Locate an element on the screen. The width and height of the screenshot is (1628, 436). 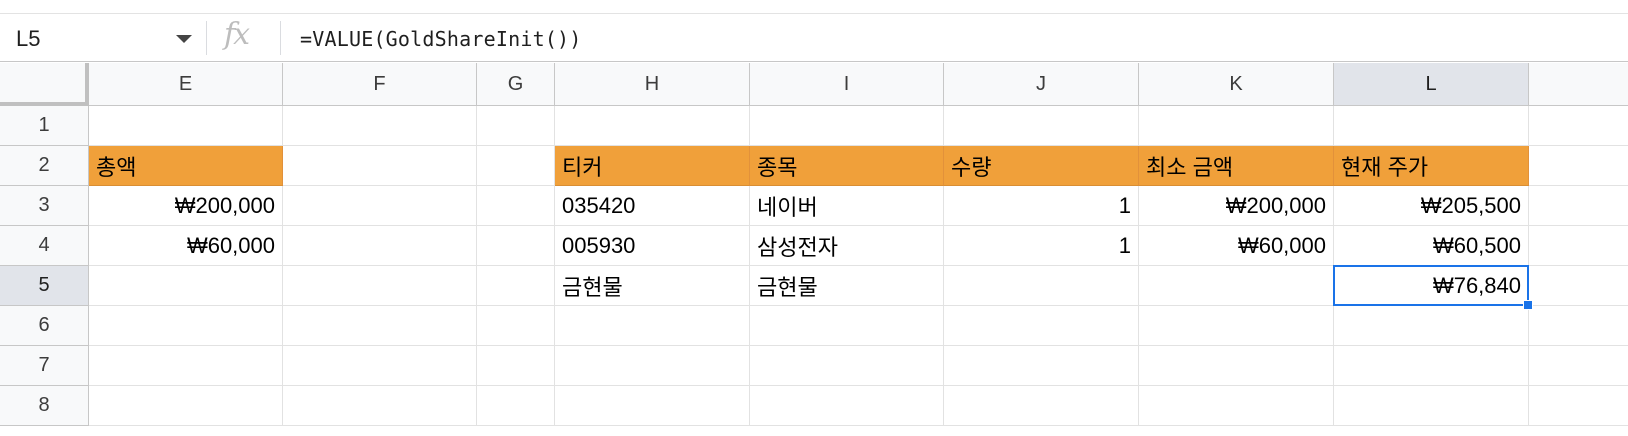
cell-e3: ₩200,000 is located at coordinates (186, 206).